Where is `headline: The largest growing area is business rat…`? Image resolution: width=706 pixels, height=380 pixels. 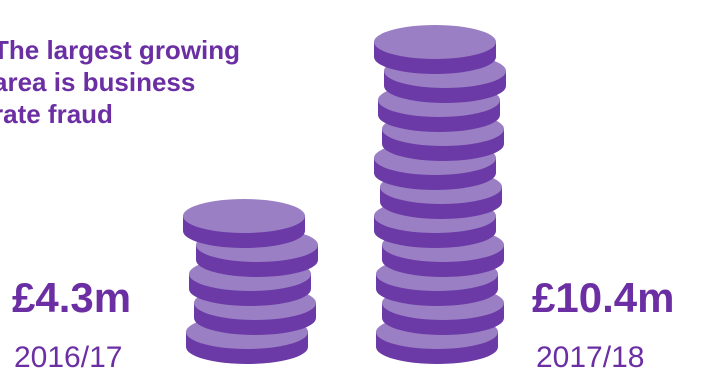 headline: The largest growing area is business rat… is located at coordinates (166, 82).